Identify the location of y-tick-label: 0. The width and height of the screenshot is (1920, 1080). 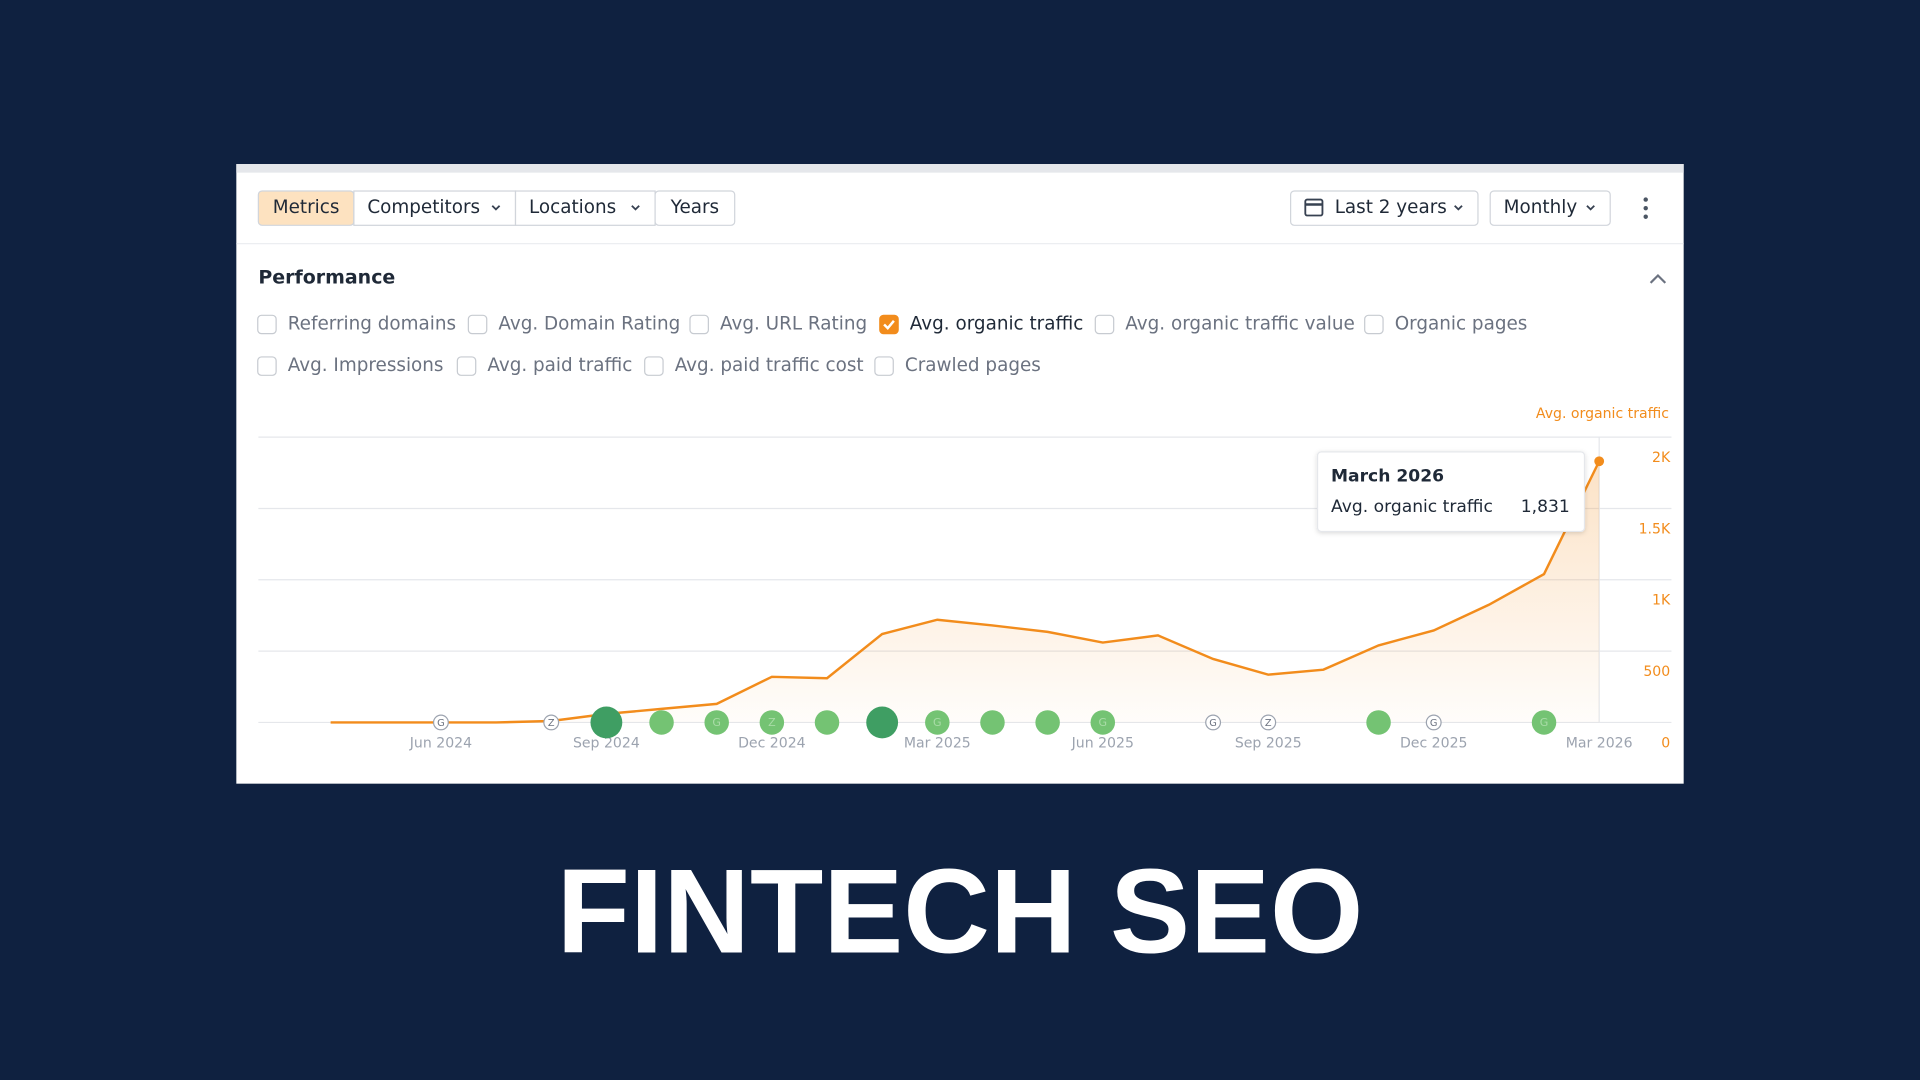
(1665, 743).